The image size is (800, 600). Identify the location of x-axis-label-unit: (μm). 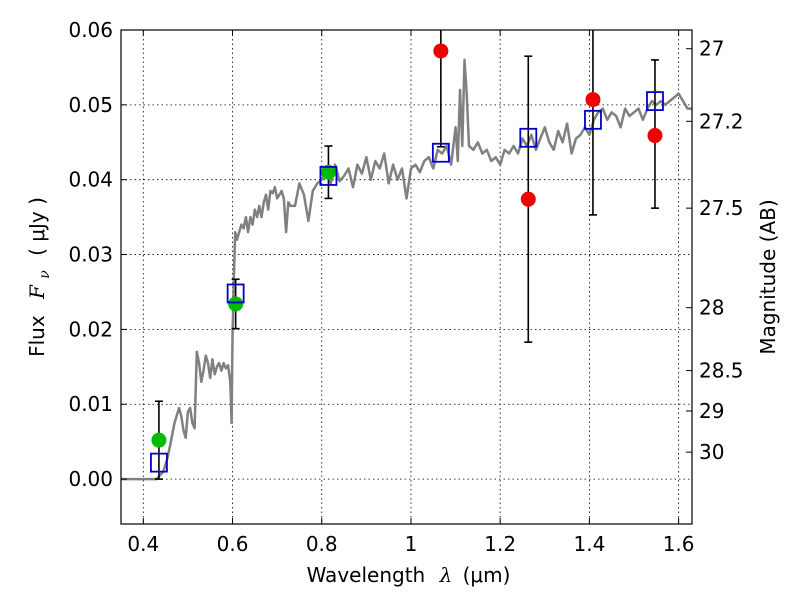
(487, 575).